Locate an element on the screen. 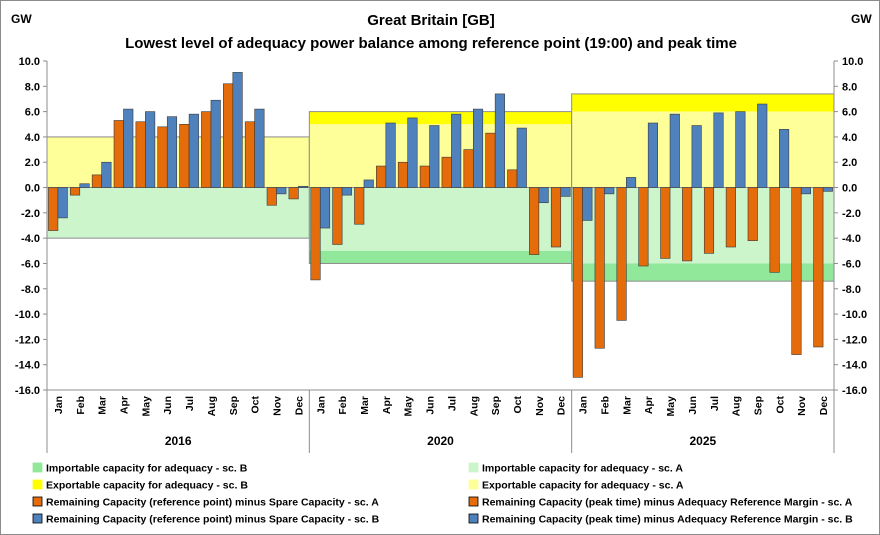 This screenshot has width=880, height=535. y-tick-label-left: -10.0 is located at coordinates (27, 315).